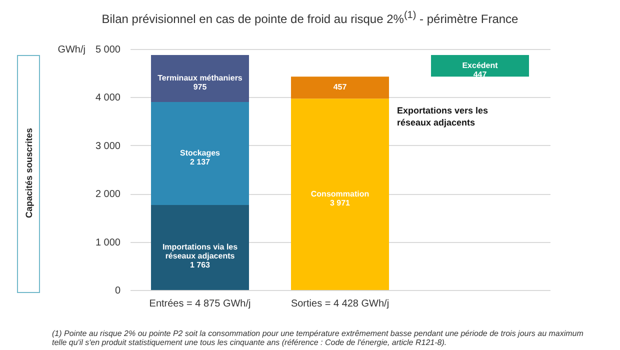  What do you see at coordinates (108, 98) in the screenshot?
I see `y-tick-label: 4 000` at bounding box center [108, 98].